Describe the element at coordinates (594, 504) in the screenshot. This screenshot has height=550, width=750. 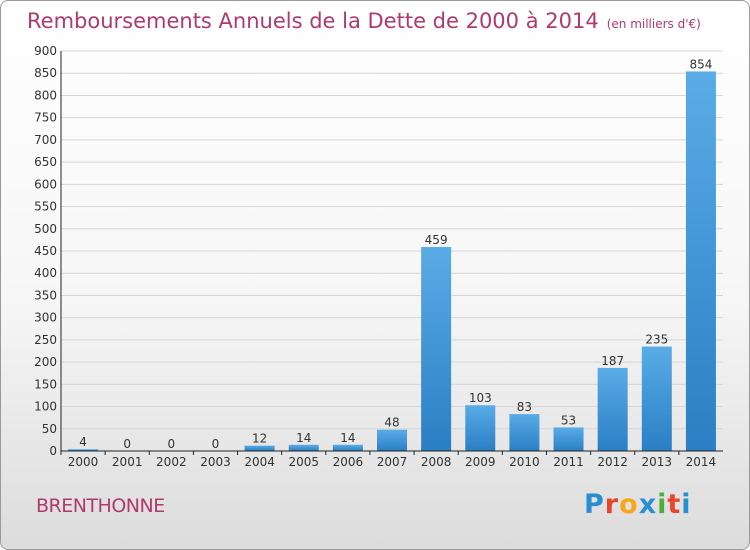
I see `logo-letter: P` at that location.